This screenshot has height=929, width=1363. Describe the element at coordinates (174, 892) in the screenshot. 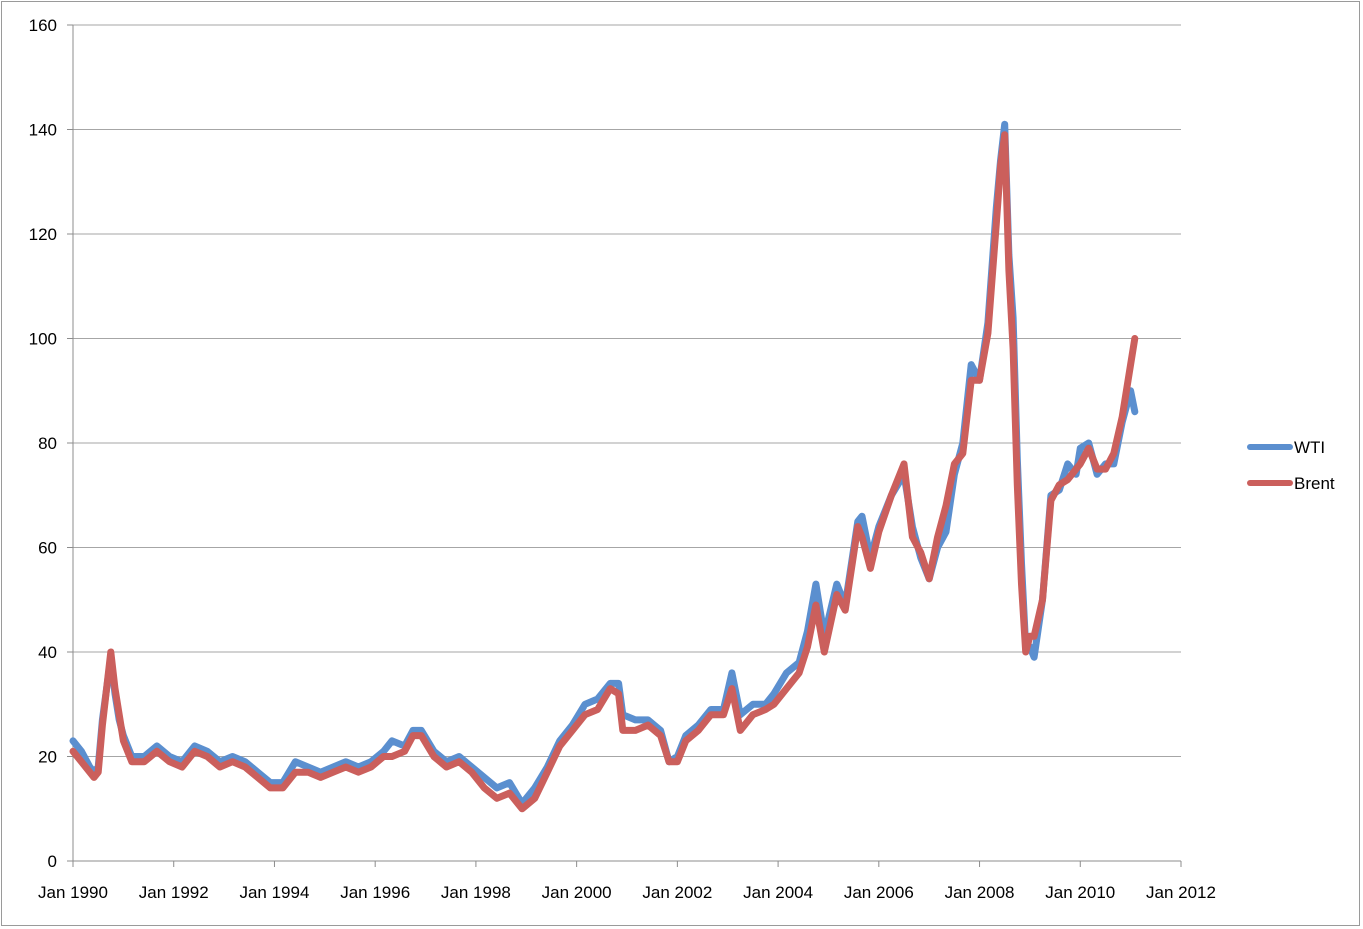

I see `x-tick-label: Jan 1992` at that location.